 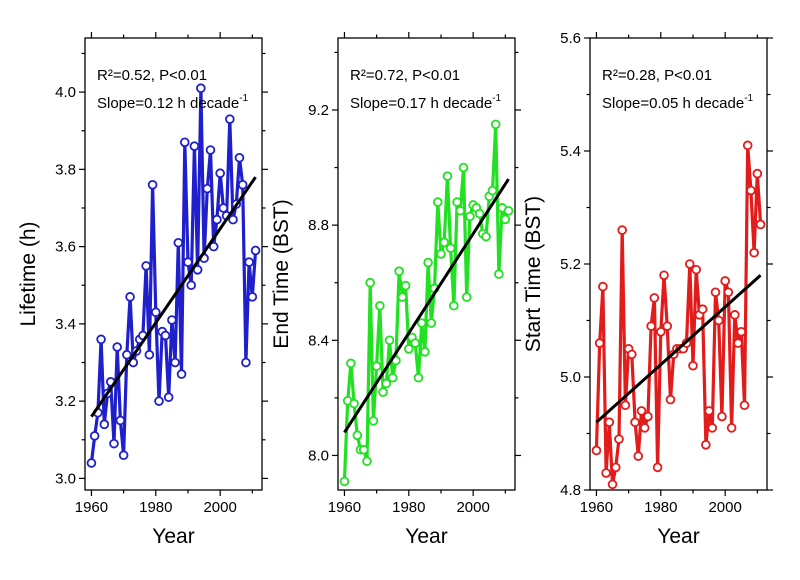 I want to click on y-tick-label: 3.6, so click(x=65, y=247).